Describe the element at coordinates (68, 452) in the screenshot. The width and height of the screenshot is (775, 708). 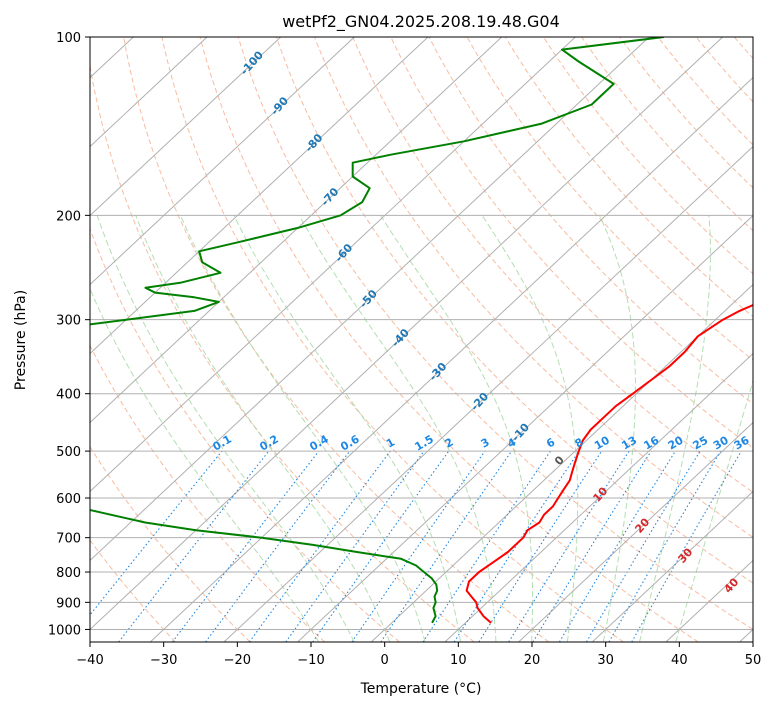
I see `y-tick-label: 500` at that location.